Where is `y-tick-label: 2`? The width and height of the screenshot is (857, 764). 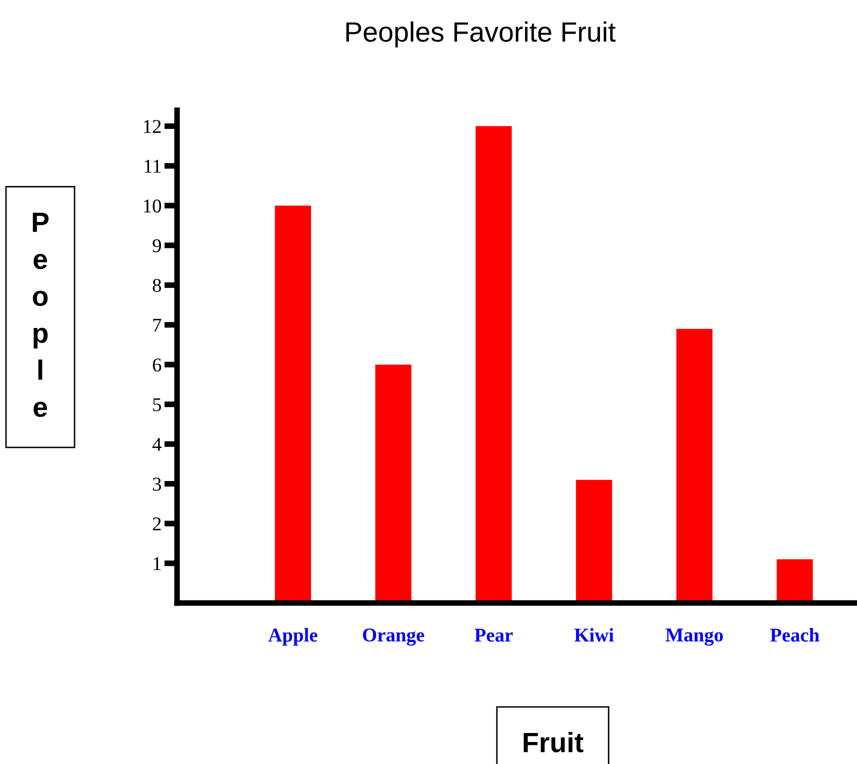 y-tick-label: 2 is located at coordinates (156, 523).